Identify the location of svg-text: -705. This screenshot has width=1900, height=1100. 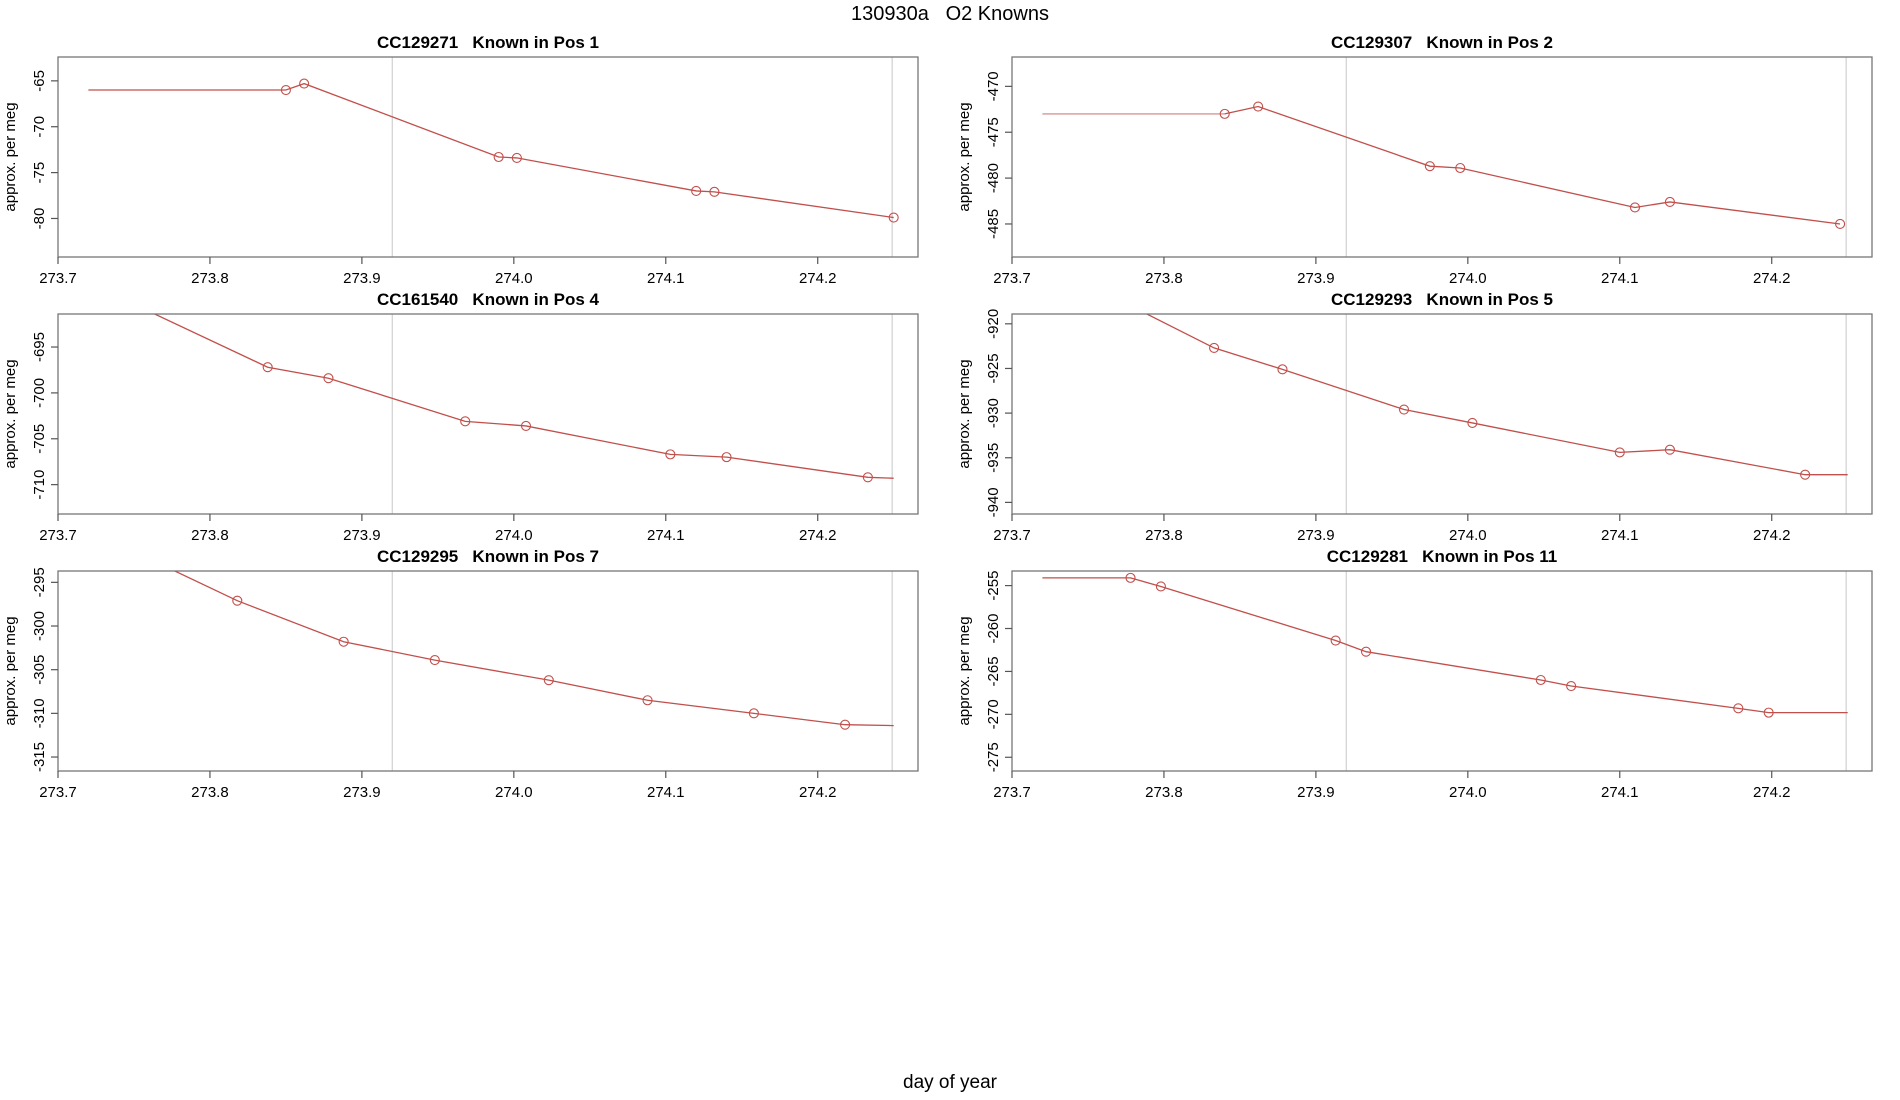
(39, 439).